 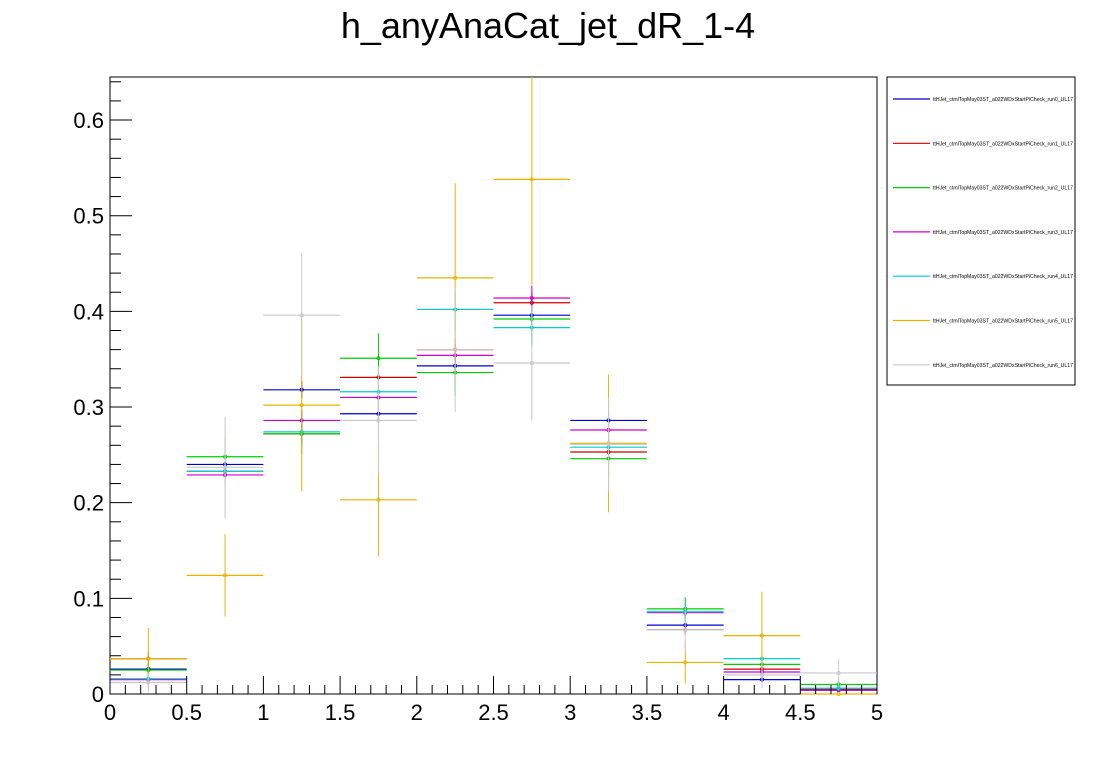 I want to click on x-tick-label: 1, so click(x=263, y=712).